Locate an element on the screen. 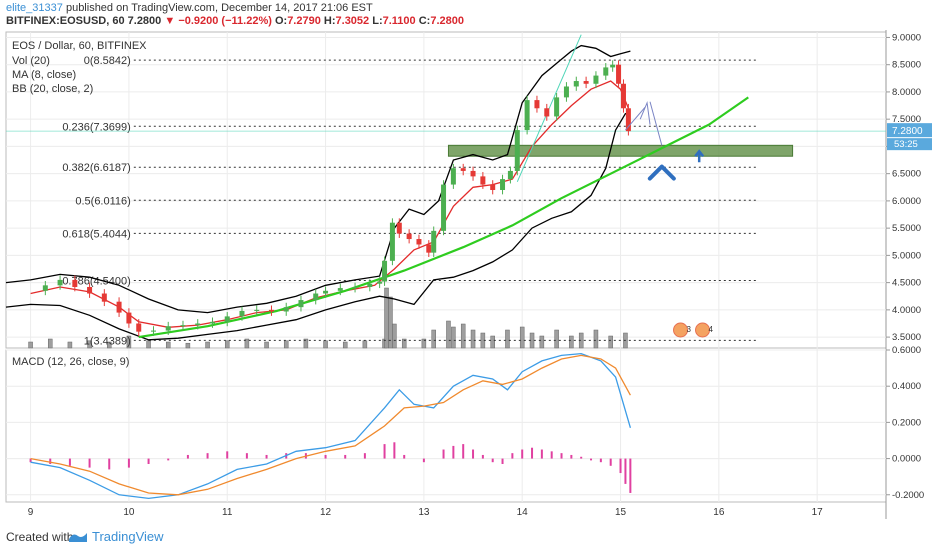  buy-arrow-icon is located at coordinates (661, 172).